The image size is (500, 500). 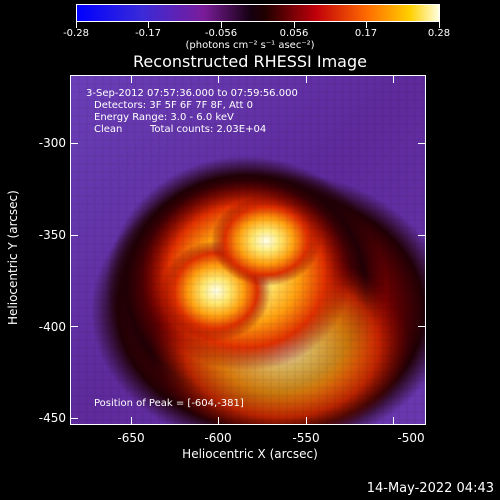 I want to click on colorbar-tick-label: 0.28, so click(x=439, y=33).